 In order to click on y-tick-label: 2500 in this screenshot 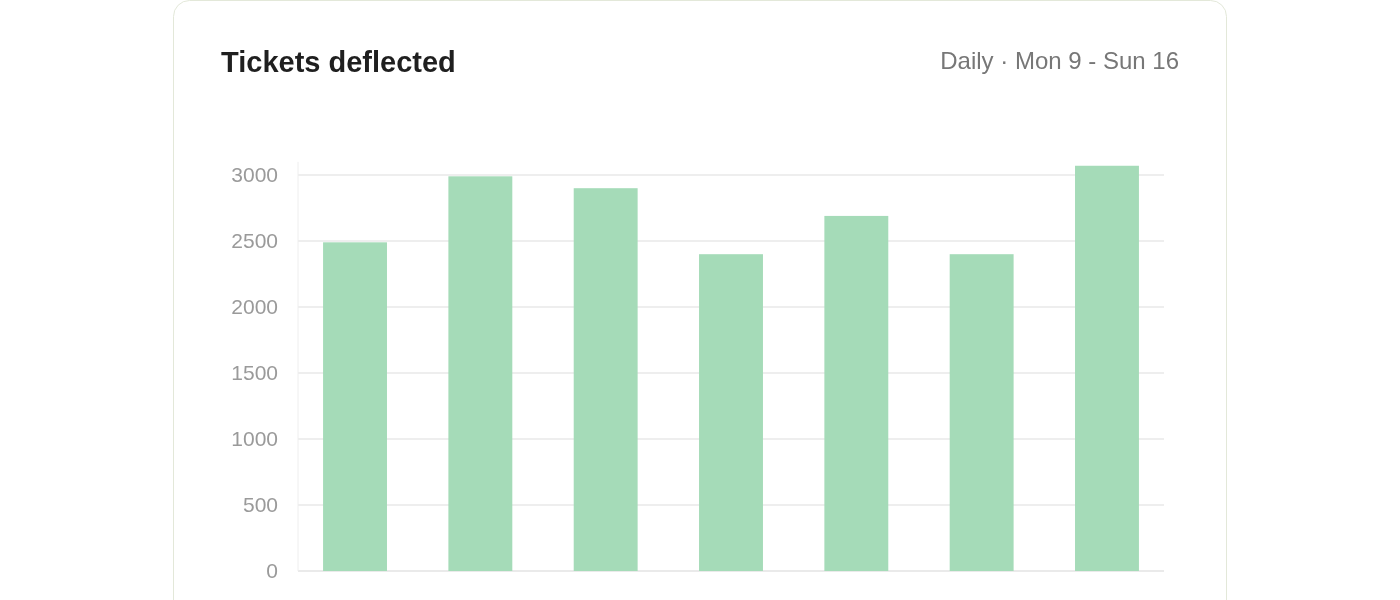, I will do `click(254, 241)`.